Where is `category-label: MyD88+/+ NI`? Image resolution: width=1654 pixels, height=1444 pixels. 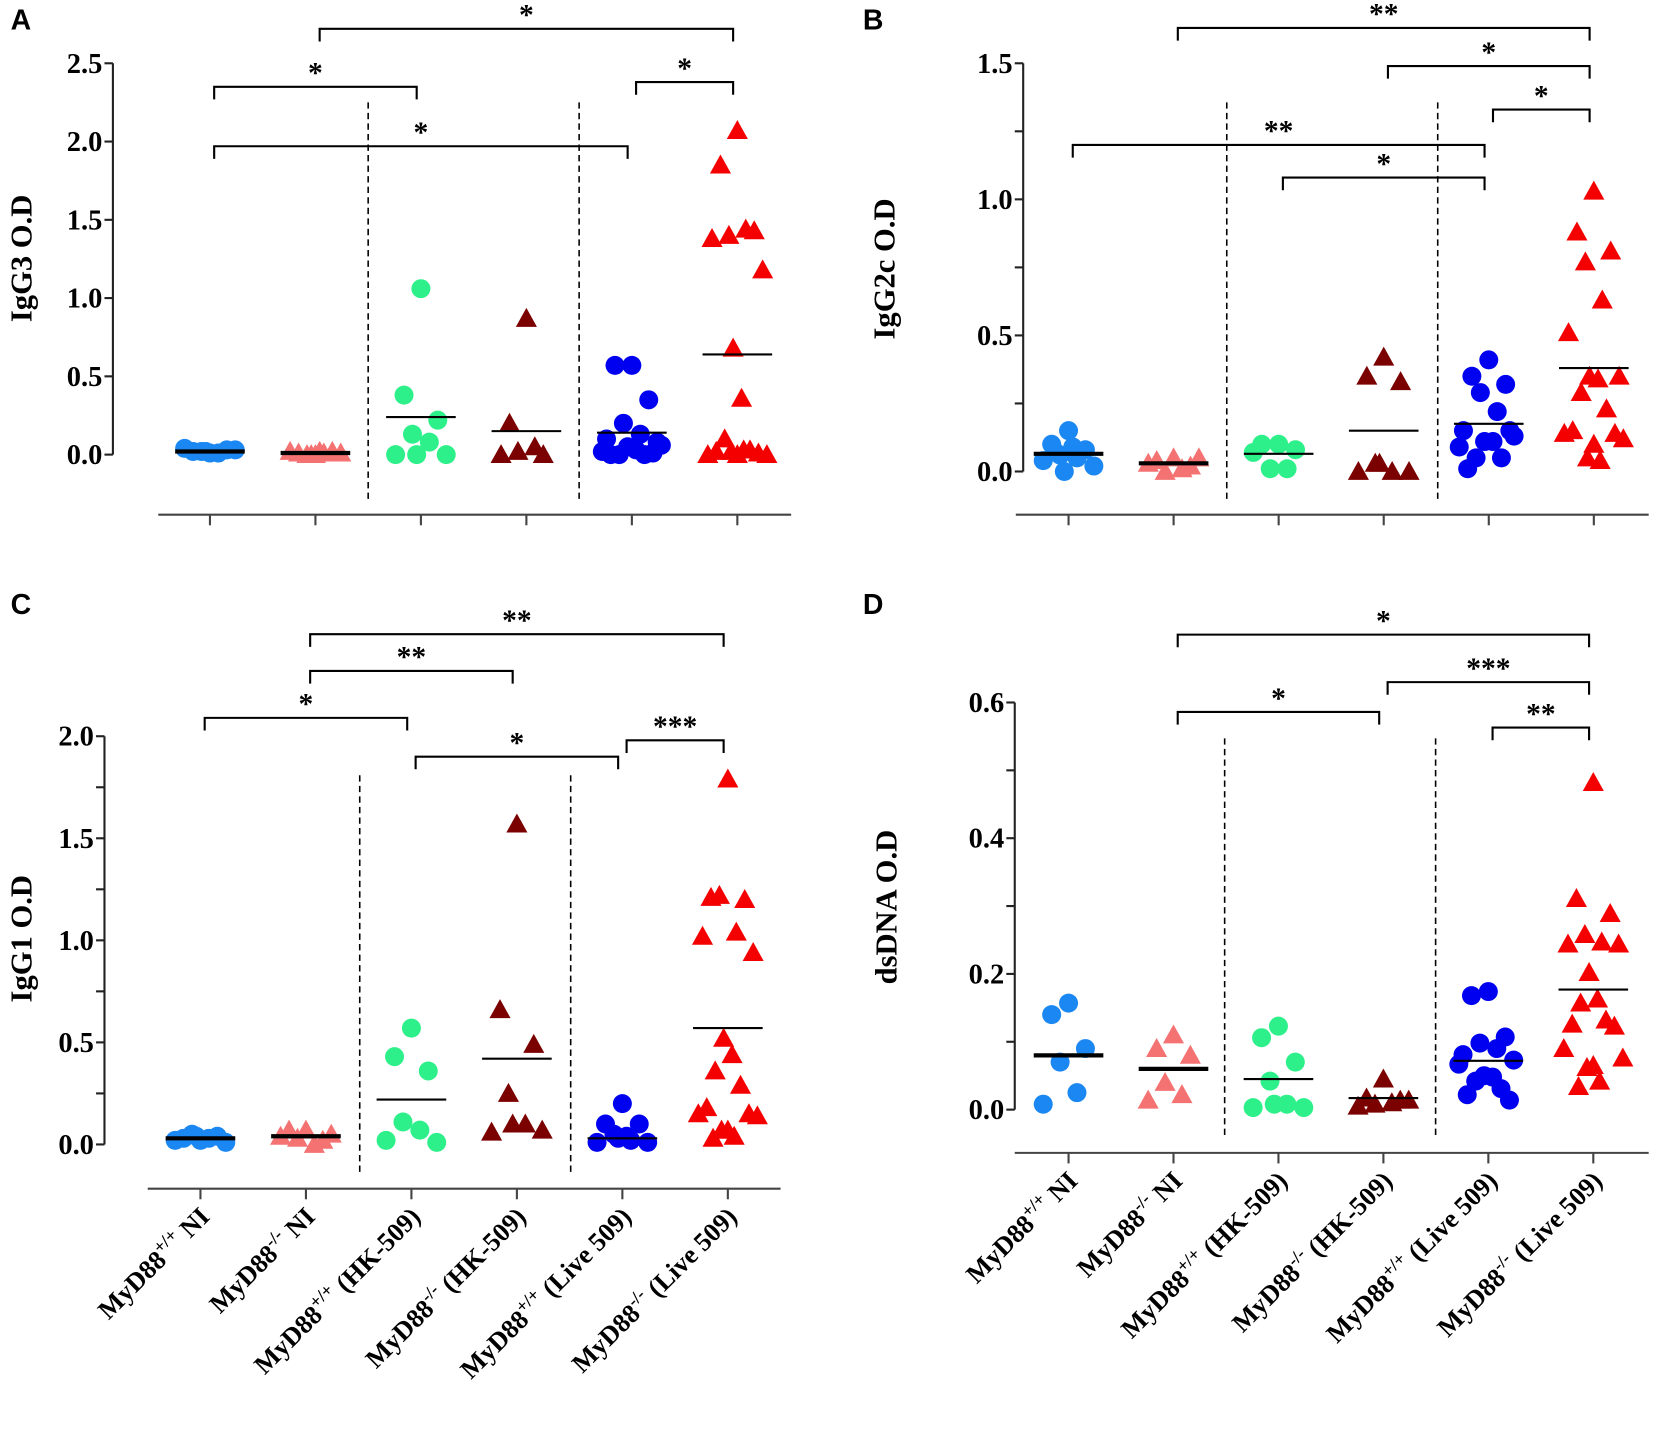 category-label: MyD88+/+ NI is located at coordinates (152, 1262).